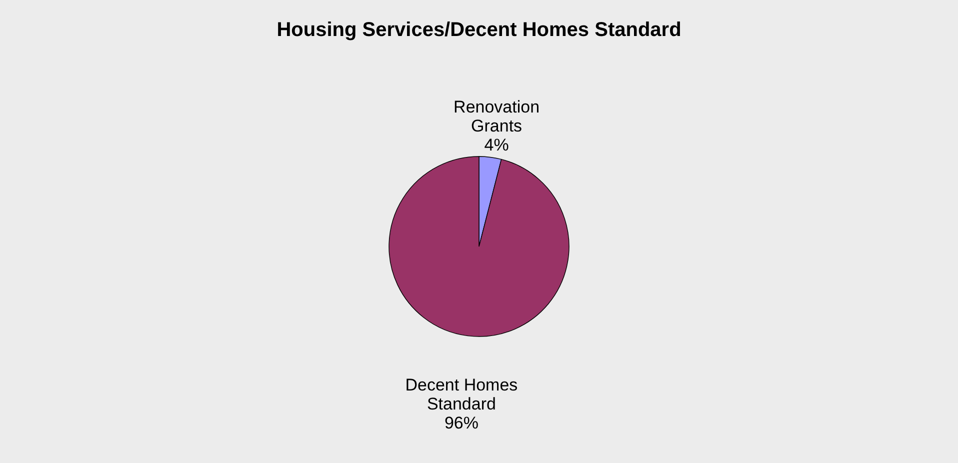  Describe the element at coordinates (496, 145) in the screenshot. I see `data-label: 4%` at that location.